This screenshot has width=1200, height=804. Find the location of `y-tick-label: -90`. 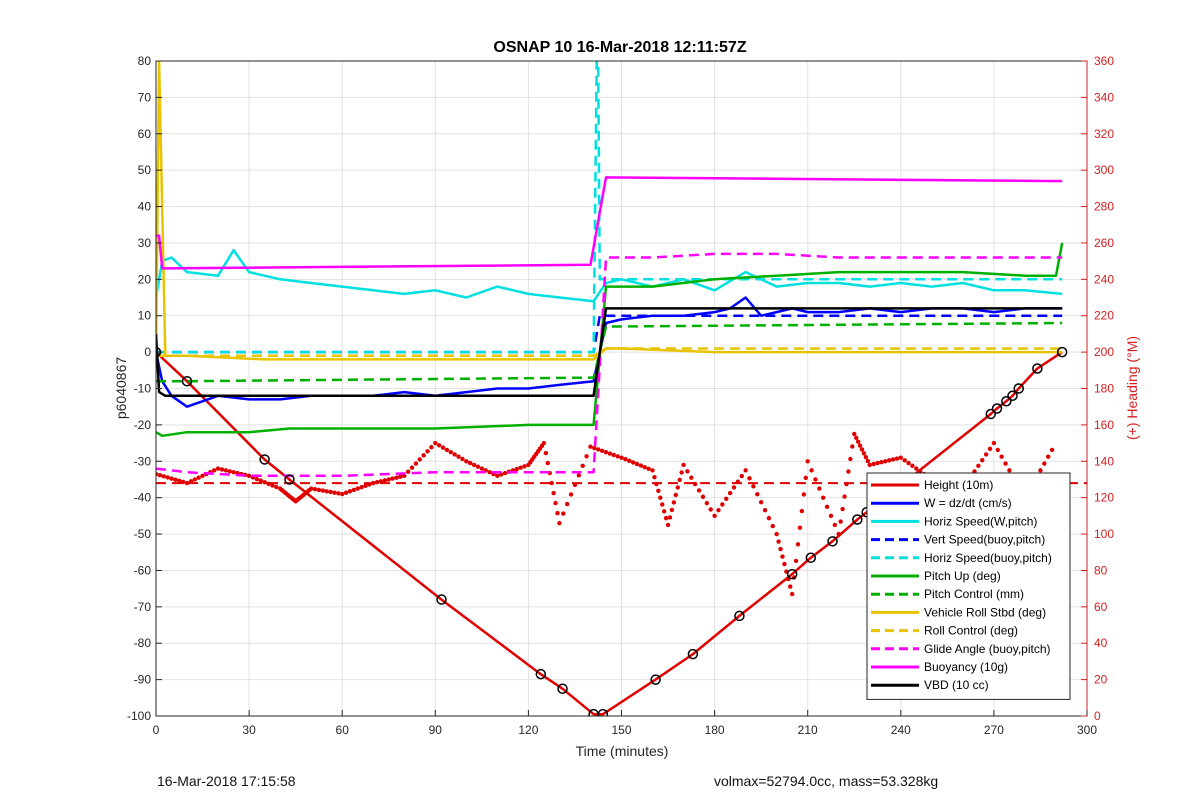

y-tick-label: -90 is located at coordinates (143, 680).